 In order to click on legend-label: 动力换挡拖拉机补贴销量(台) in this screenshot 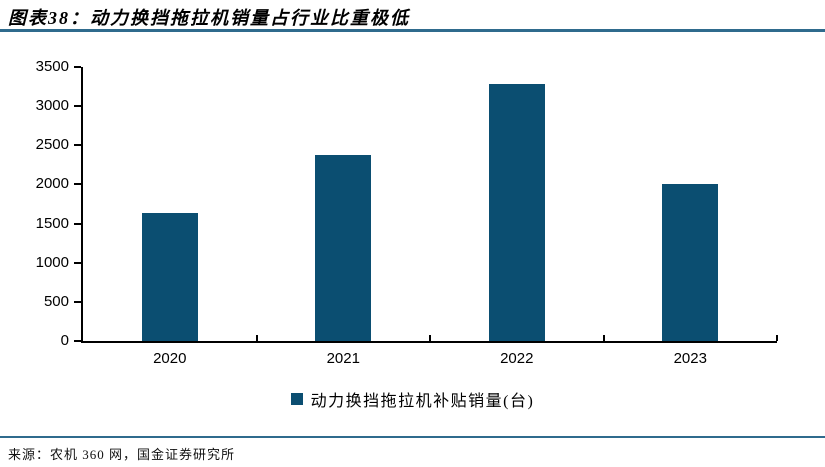, I will do `click(422, 401)`.